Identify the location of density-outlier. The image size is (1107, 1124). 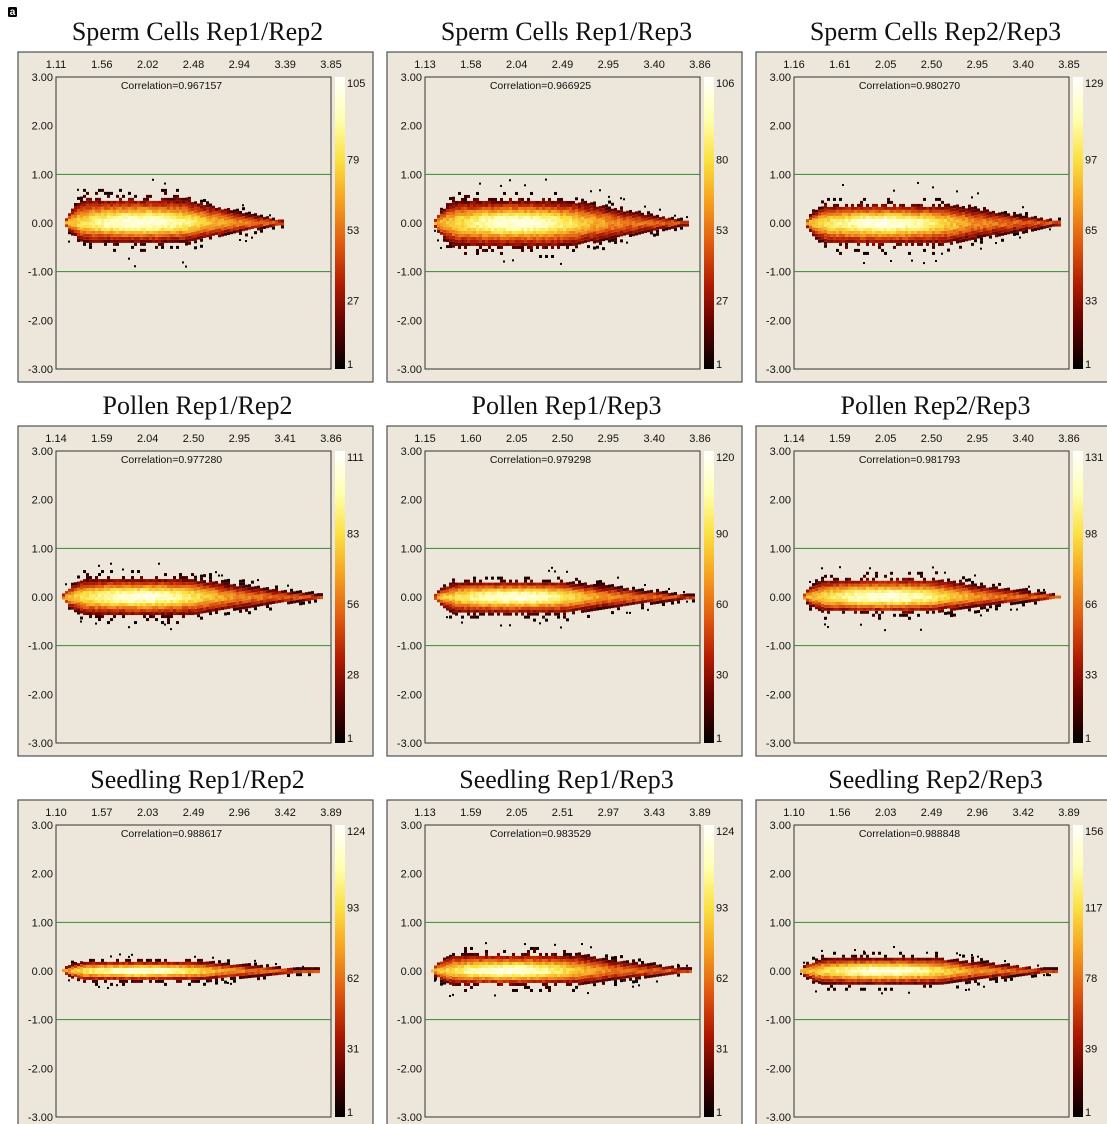
(66, 584).